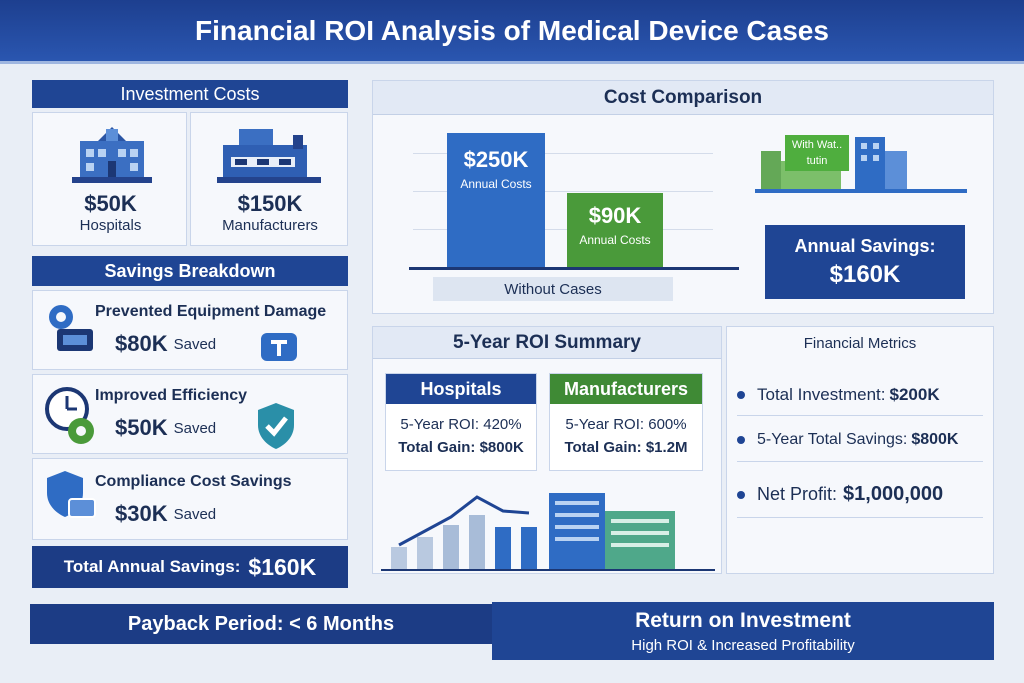  Describe the element at coordinates (797, 494) in the screenshot. I see `metric-net-profit-label: Net Profit:` at that location.